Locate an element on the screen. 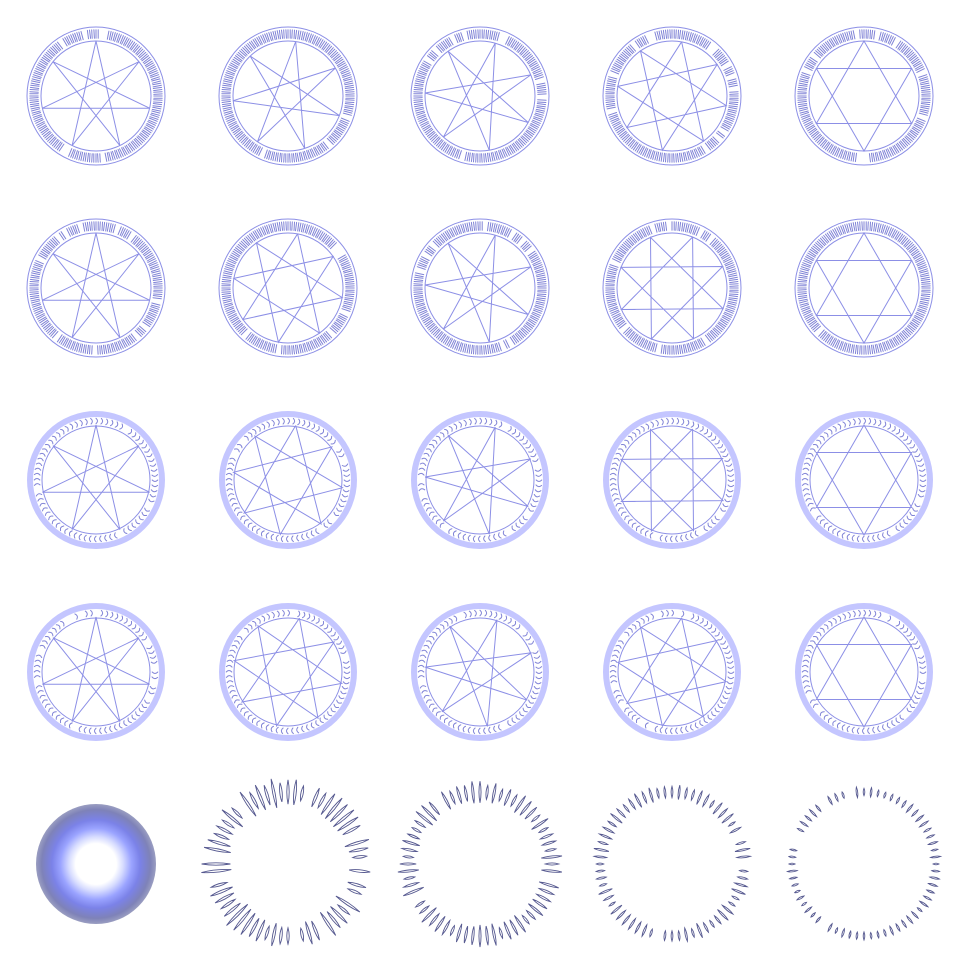 This screenshot has width=960, height=960. flame-strokes is located at coordinates (672, 864).